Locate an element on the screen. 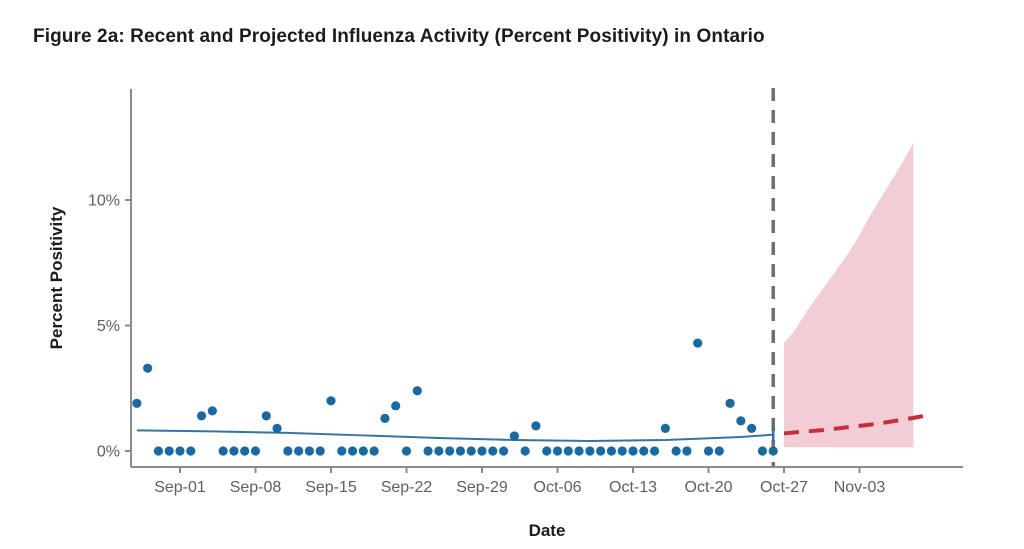  x-tick-label: Sep-22 is located at coordinates (407, 487).